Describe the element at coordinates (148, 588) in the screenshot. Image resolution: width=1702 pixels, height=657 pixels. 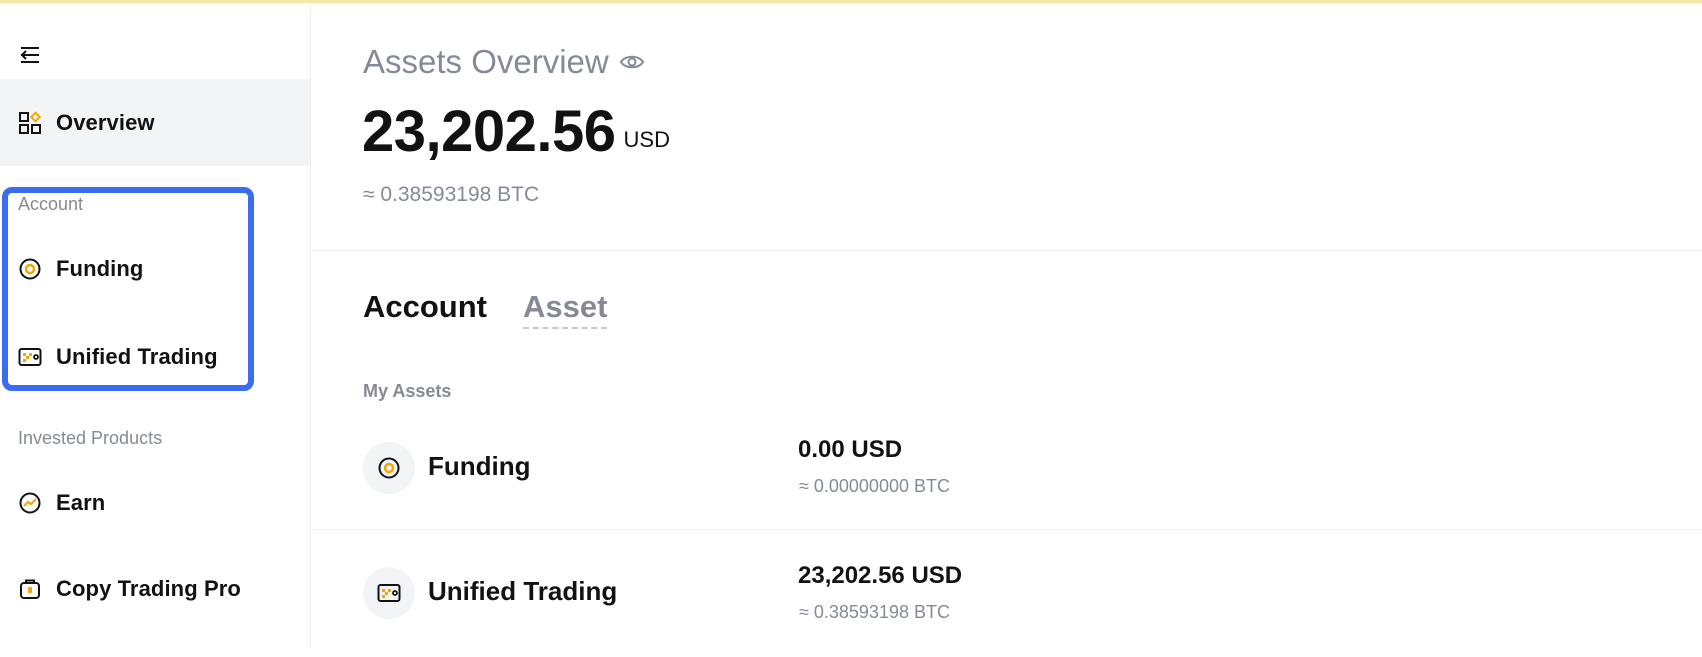
I see `sidebar-item-label: Copy Trading Pro` at that location.